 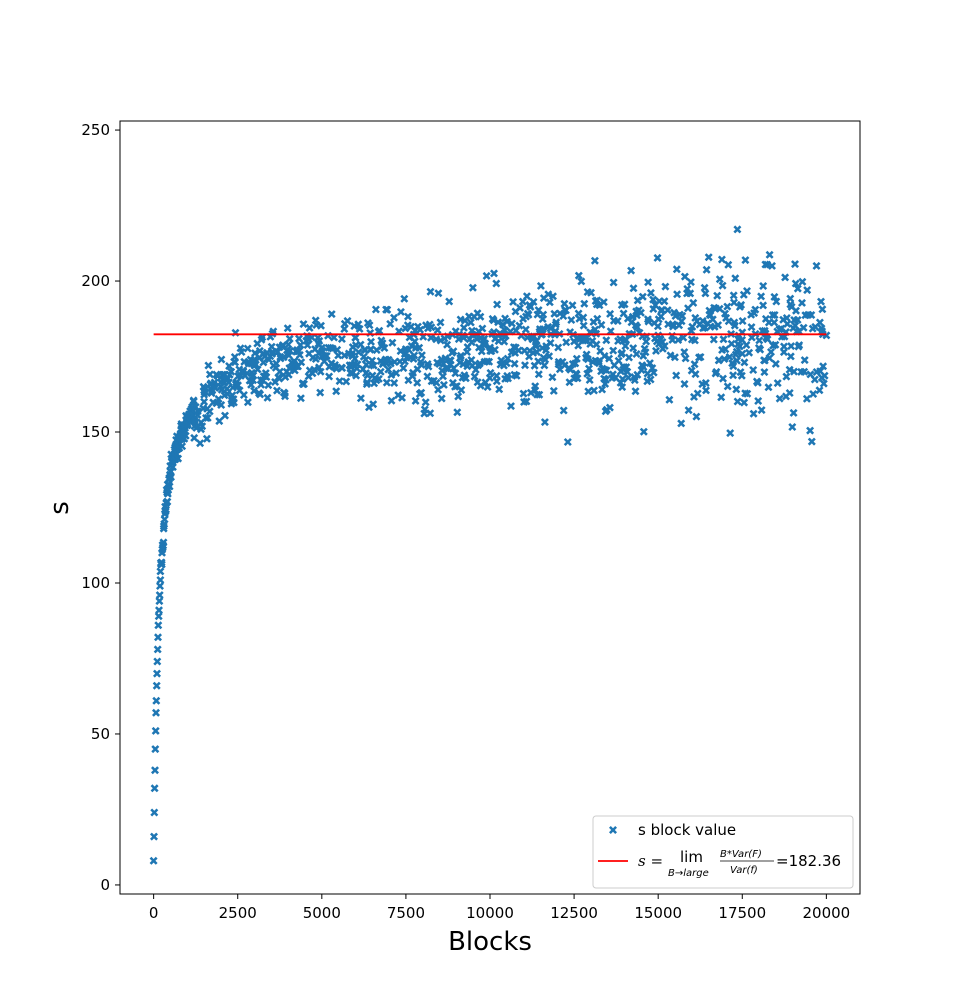 I want to click on x-tick-label: 12500, so click(x=574, y=913).